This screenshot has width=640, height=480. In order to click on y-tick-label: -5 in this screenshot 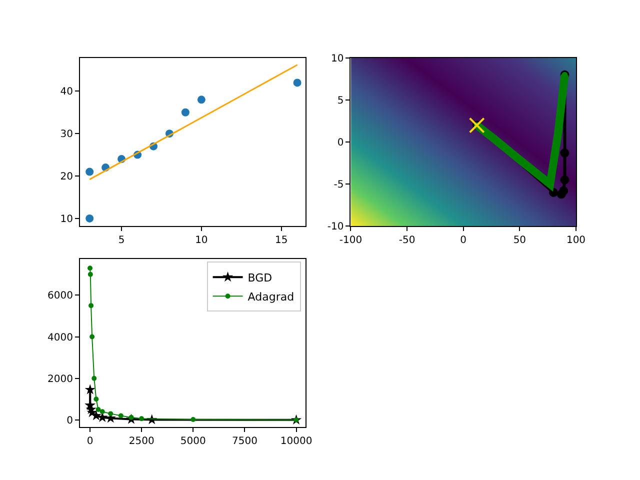, I will do `click(339, 185)`.